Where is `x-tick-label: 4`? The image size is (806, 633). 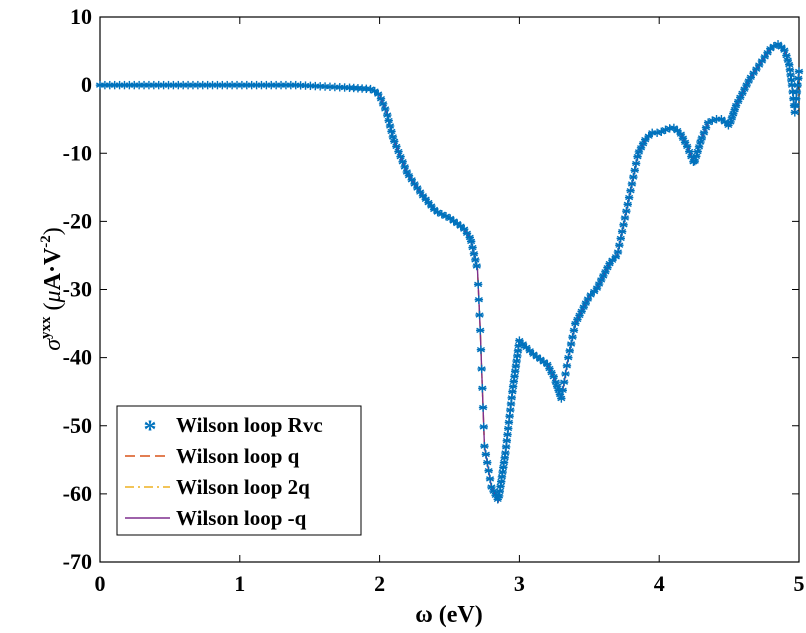 x-tick-label: 4 is located at coordinates (659, 583).